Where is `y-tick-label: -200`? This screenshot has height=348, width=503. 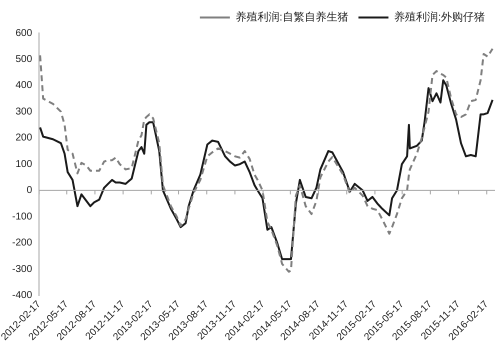 y-tick-label: -200 is located at coordinates (22, 243).